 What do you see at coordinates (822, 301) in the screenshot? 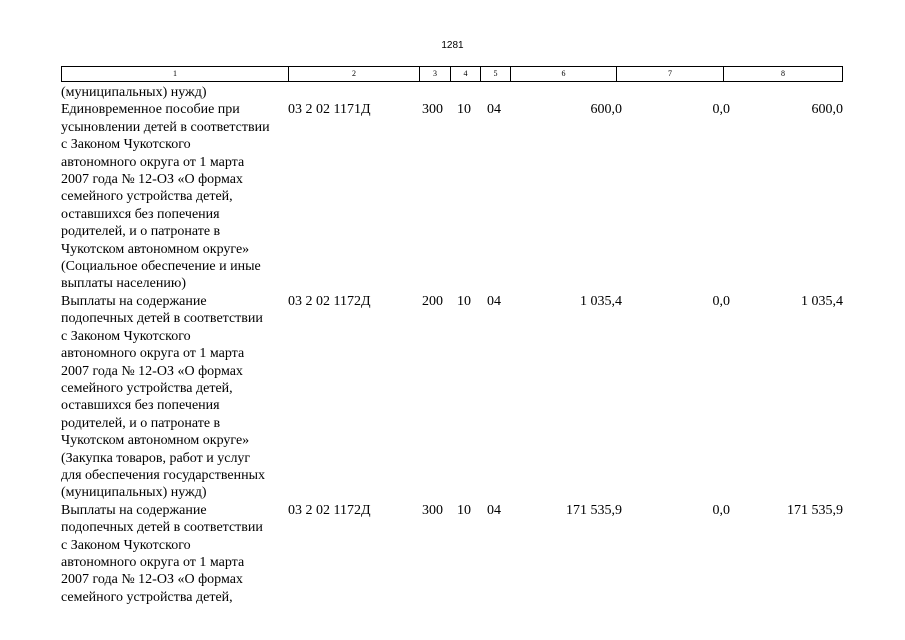
I see `row-col-8: 1 035,4` at bounding box center [822, 301].